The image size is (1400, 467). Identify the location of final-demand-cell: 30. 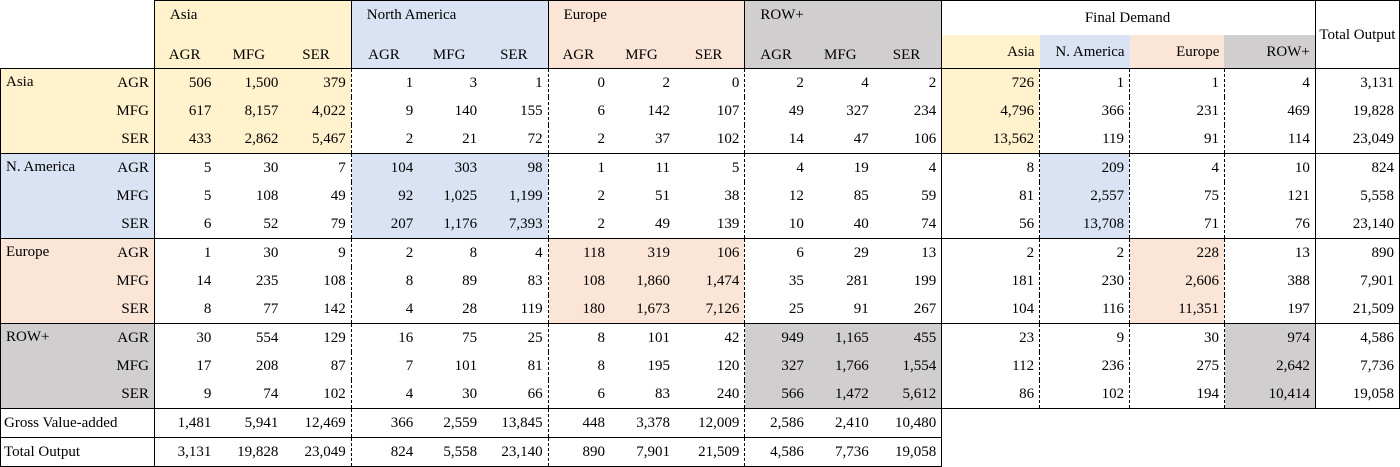
(1177, 337).